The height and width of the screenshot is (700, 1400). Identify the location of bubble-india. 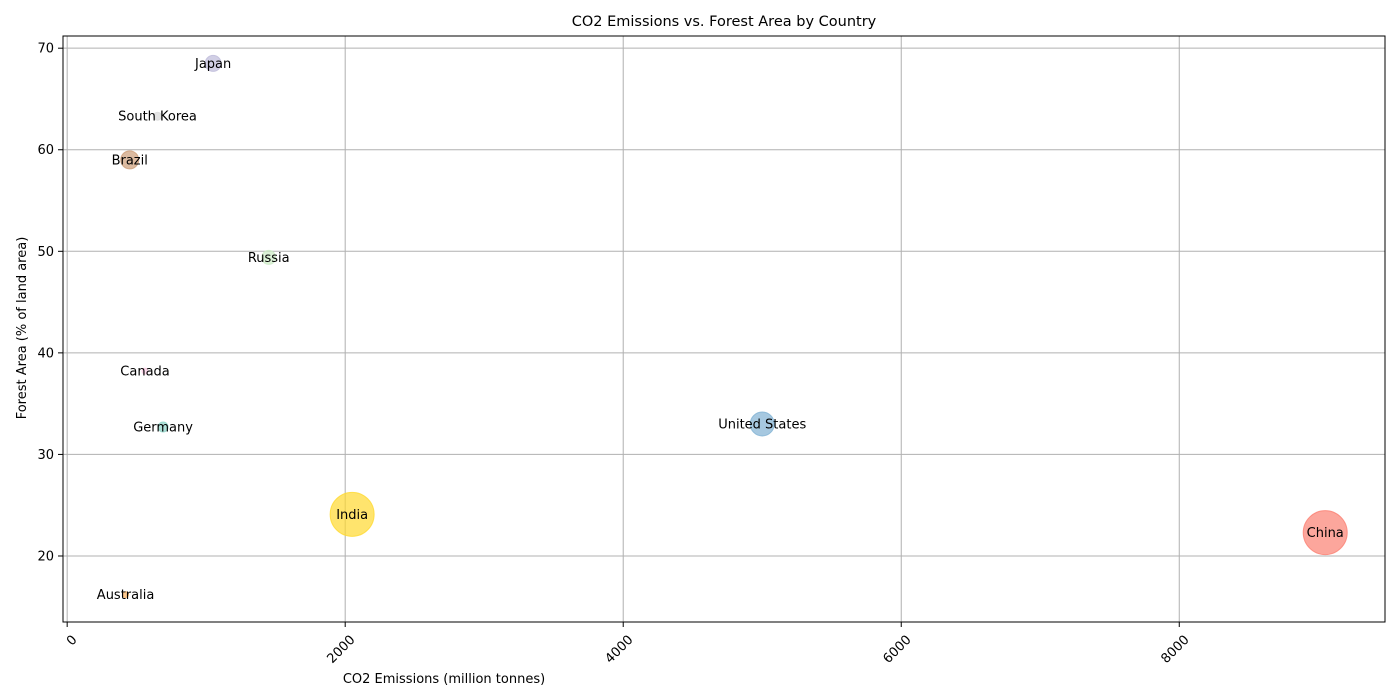
(352, 514).